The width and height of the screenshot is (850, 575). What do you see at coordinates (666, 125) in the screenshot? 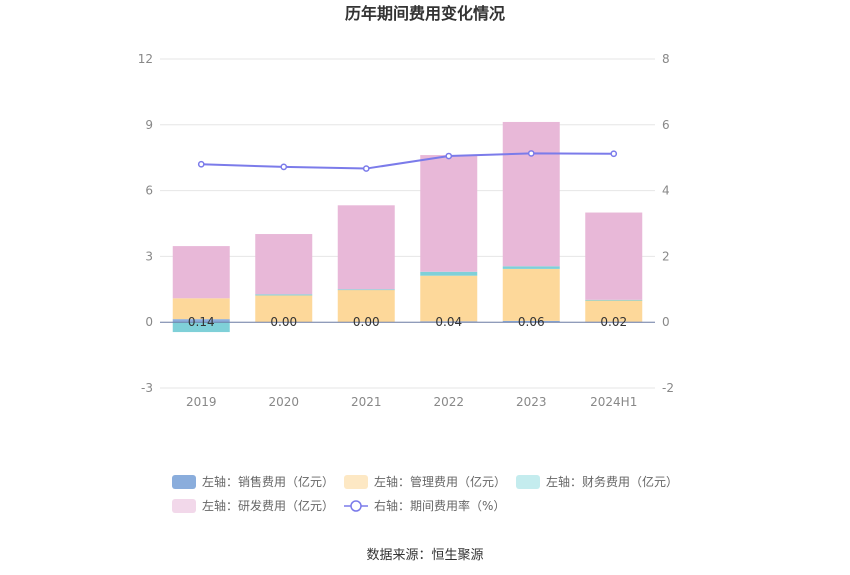
I see `right-tick-label: 6` at bounding box center [666, 125].